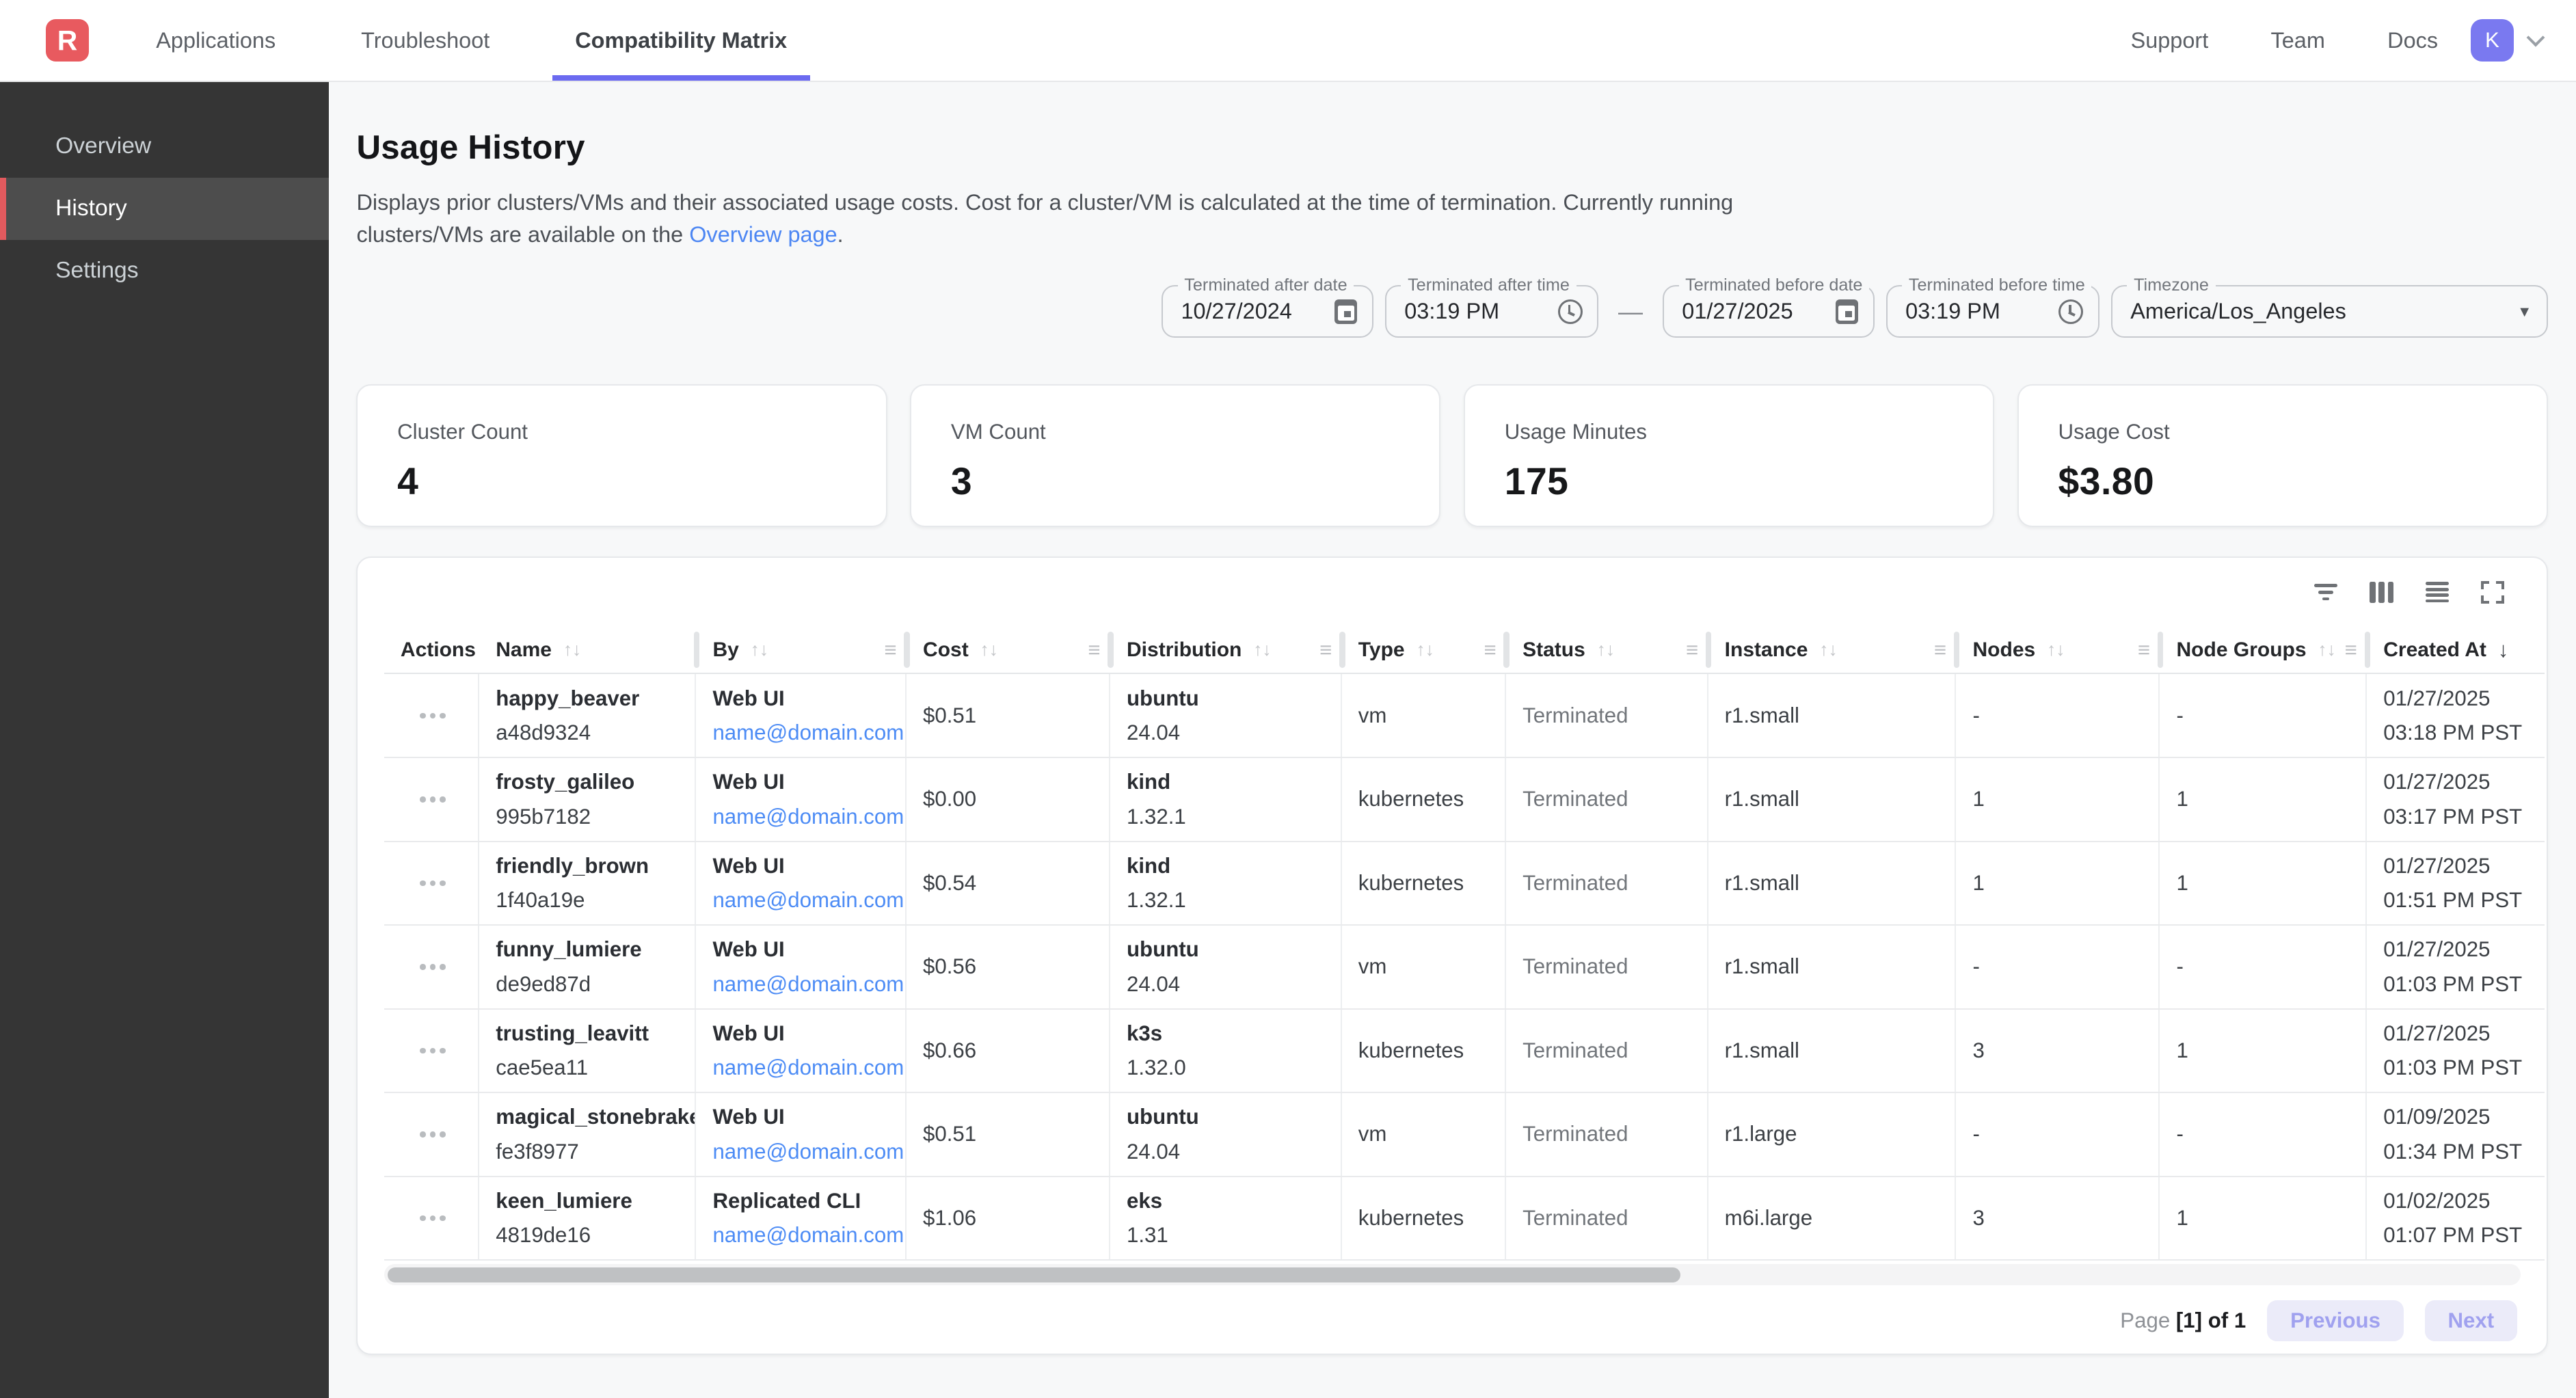  Describe the element at coordinates (2382, 592) in the screenshot. I see `columns-icon` at that location.